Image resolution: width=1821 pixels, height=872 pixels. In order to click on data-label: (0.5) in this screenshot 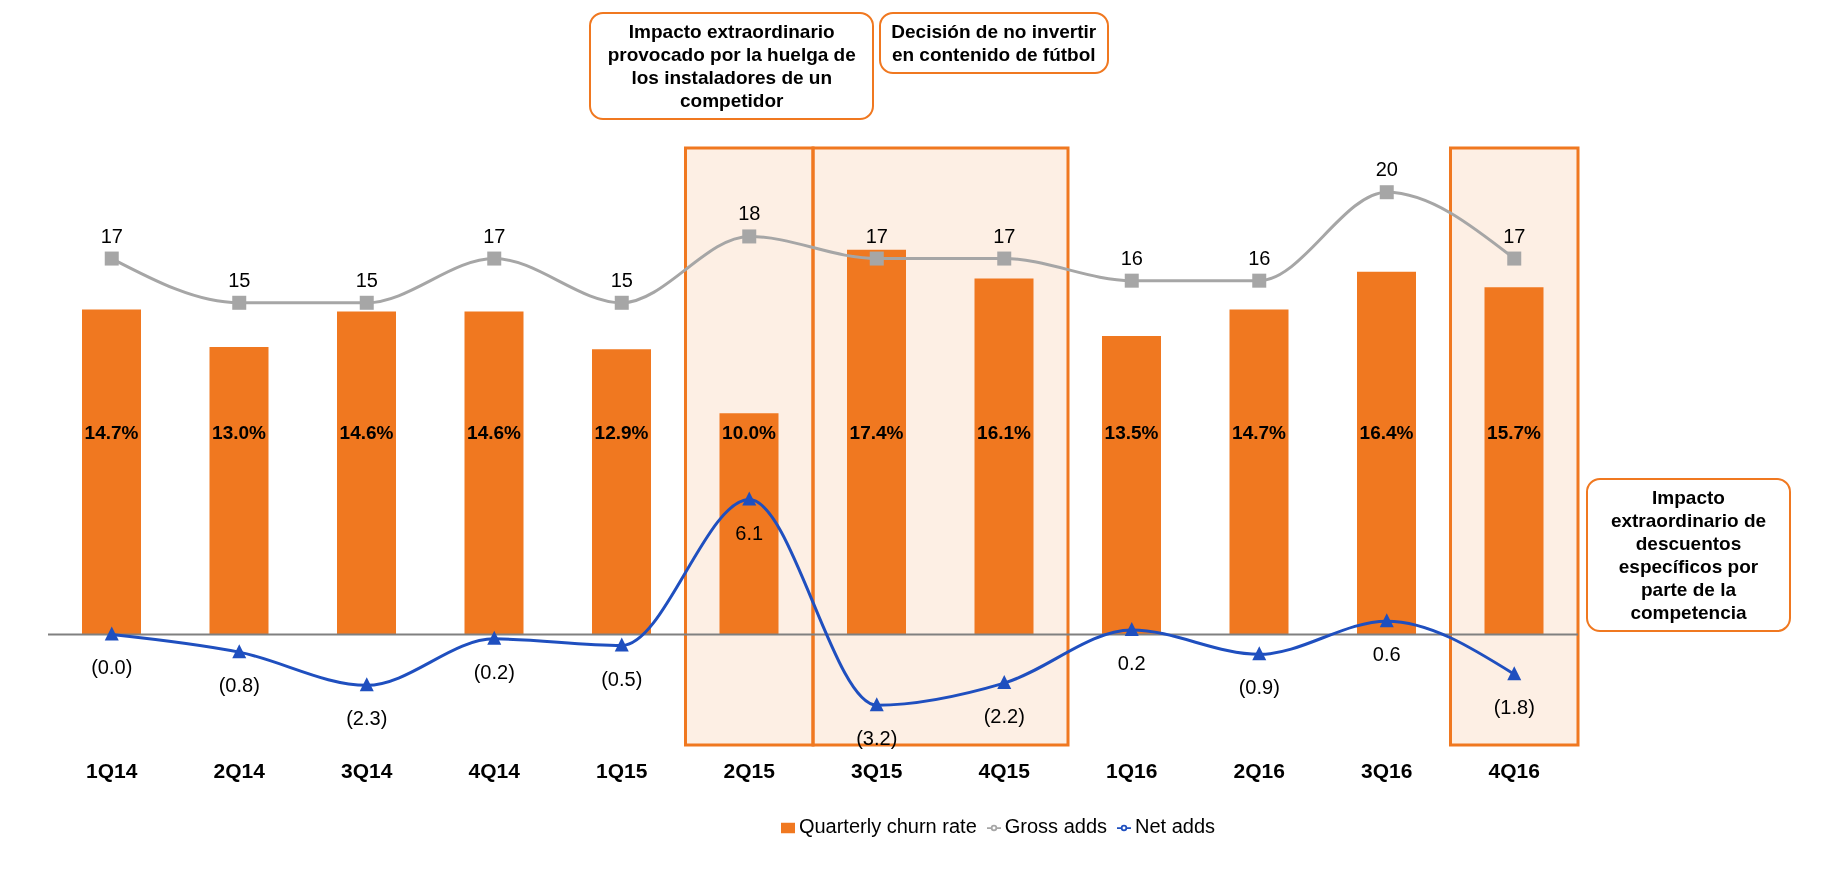, I will do `click(622, 678)`.